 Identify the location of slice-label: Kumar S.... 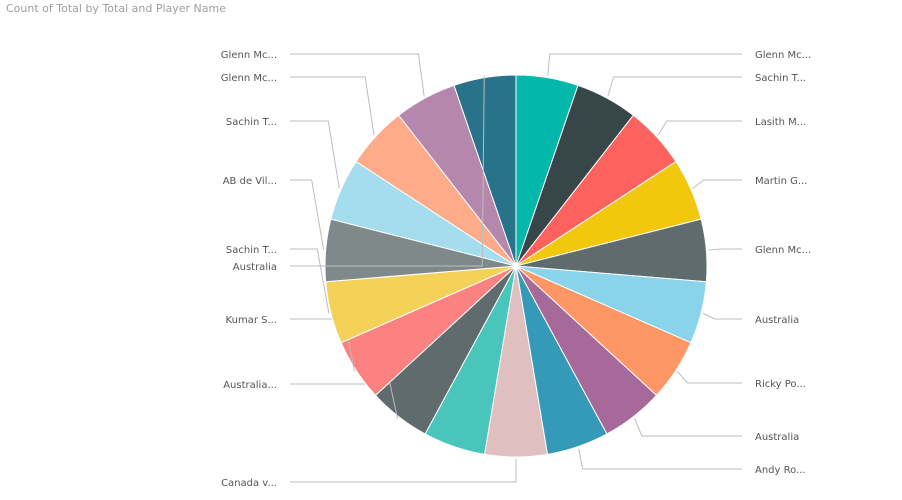
(251, 320).